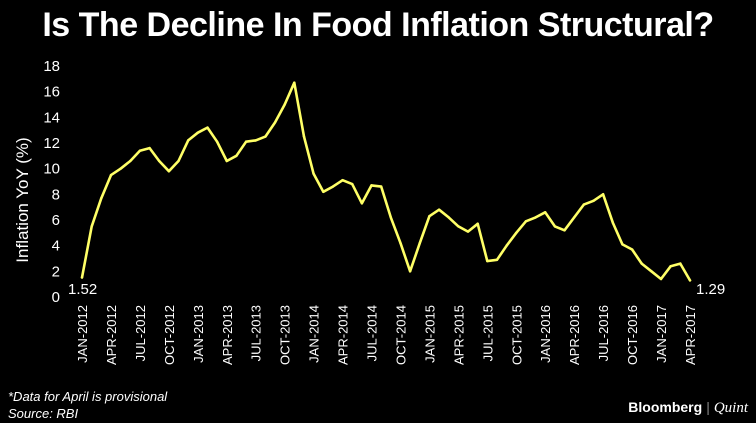 The width and height of the screenshot is (756, 423). Describe the element at coordinates (51, 169) in the screenshot. I see `y-tick-label: 10` at that location.